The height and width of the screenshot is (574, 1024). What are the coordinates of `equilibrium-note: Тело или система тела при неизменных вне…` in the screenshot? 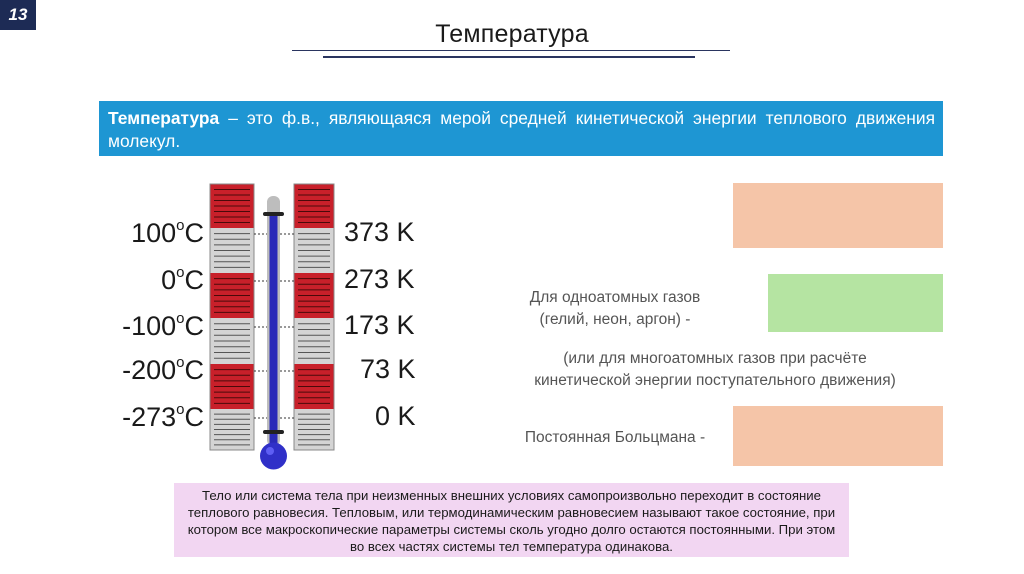 It's located at (511, 520).